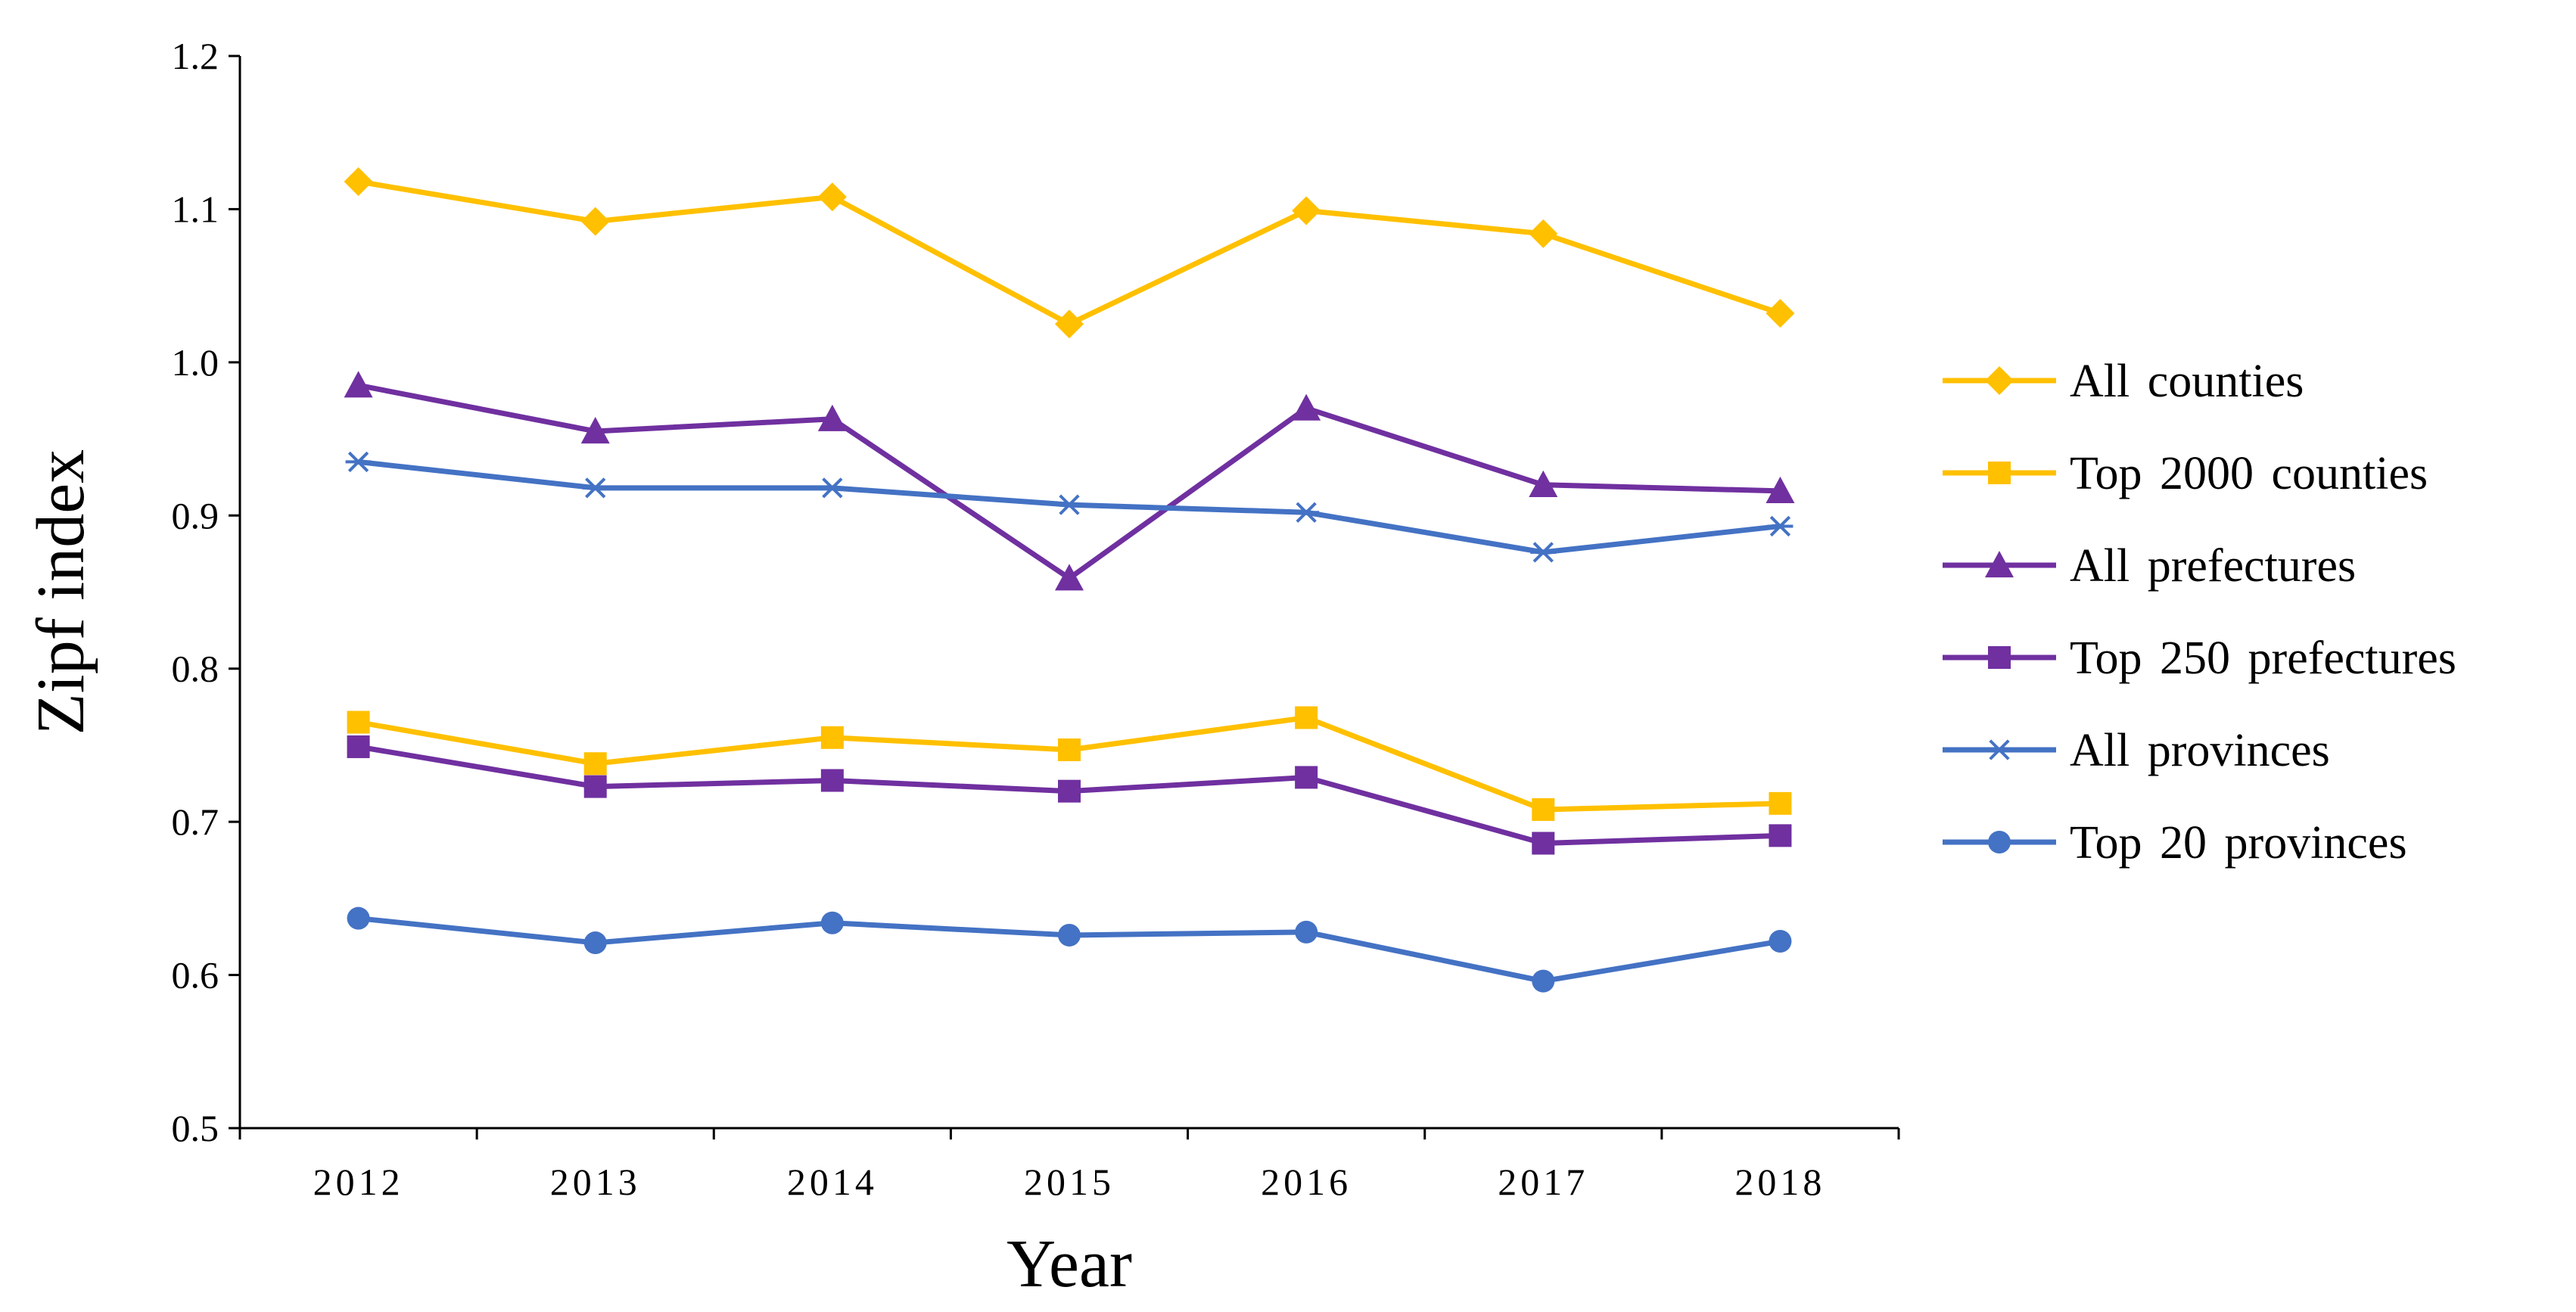 The height and width of the screenshot is (1312, 2576). I want to click on x-tick-label: 2018, so click(1779, 1182).